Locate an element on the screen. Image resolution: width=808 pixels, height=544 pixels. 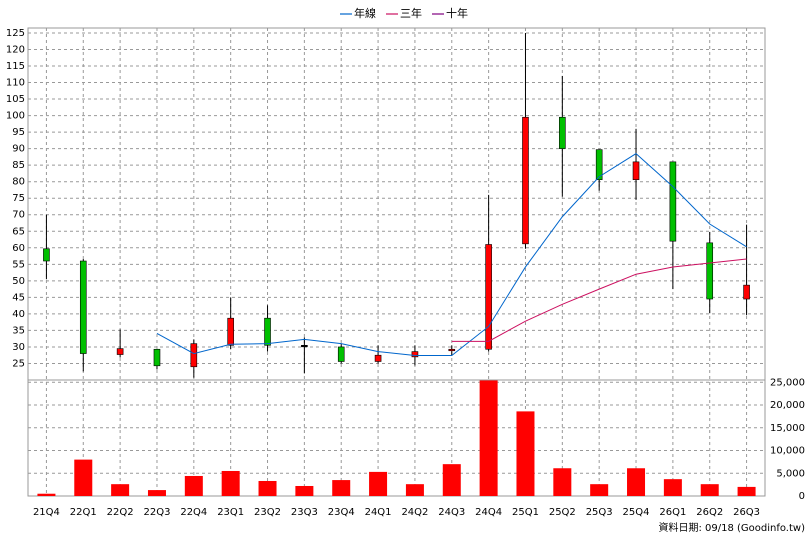
source-note: 資料日期: 09/18 (Goodinfo.tw) is located at coordinates (731, 527).